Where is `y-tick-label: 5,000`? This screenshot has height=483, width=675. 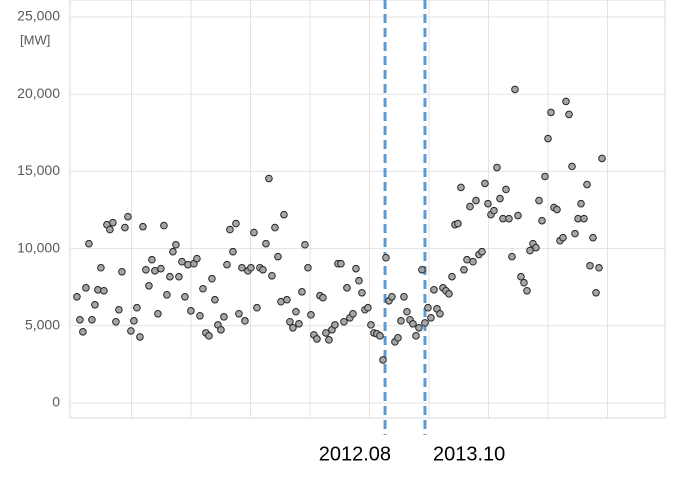
y-tick-label: 5,000 is located at coordinates (42, 325).